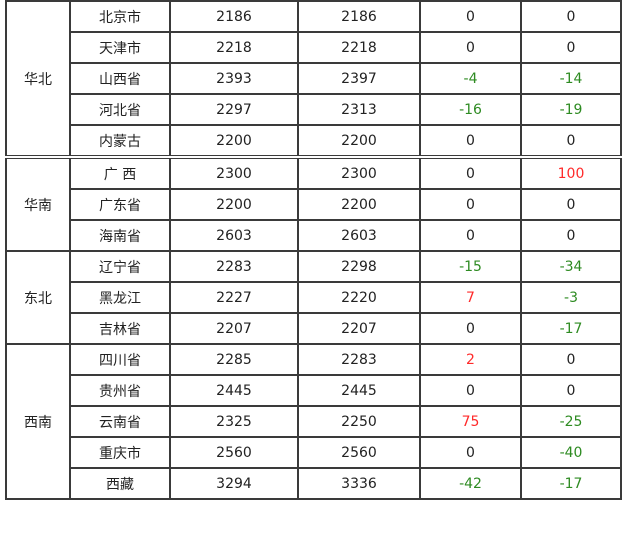  Describe the element at coordinates (120, 297) in the screenshot. I see `province-cell: 黑龙江` at that location.